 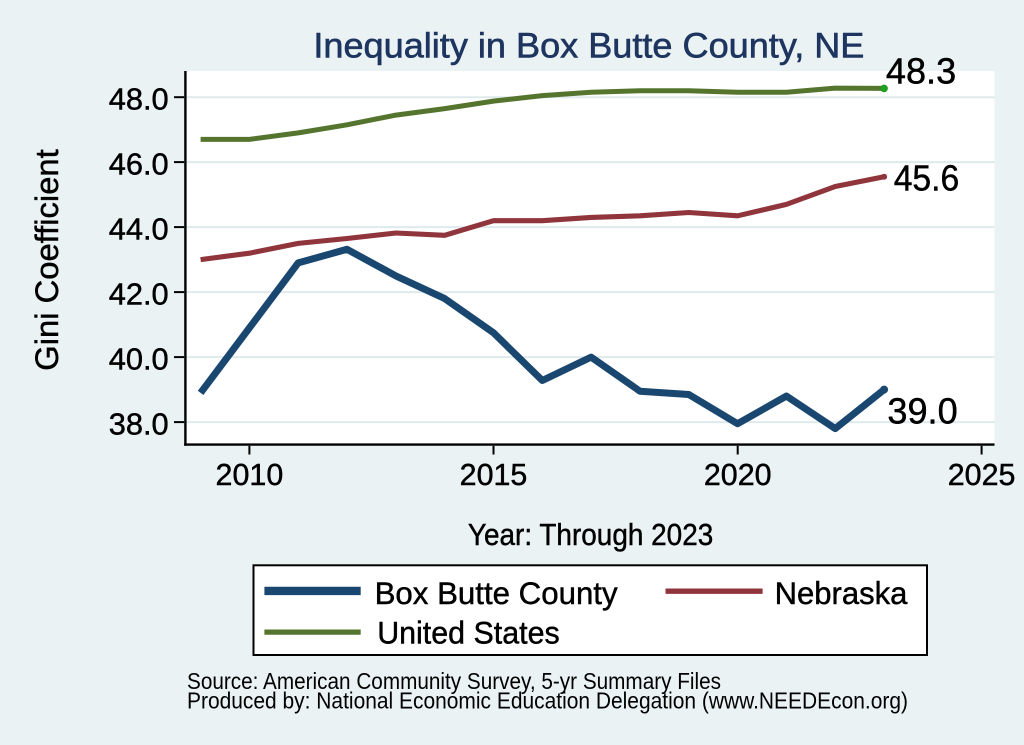 I want to click on svg-text: Year: Through 2023, so click(x=590, y=534).